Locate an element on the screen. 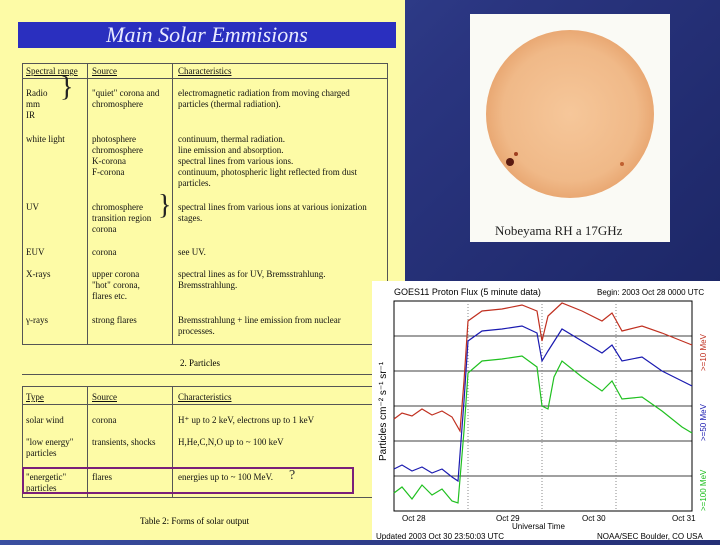 Image resolution: width=720 pixels, height=545 pixels. table-cell: flares is located at coordinates (102, 477).